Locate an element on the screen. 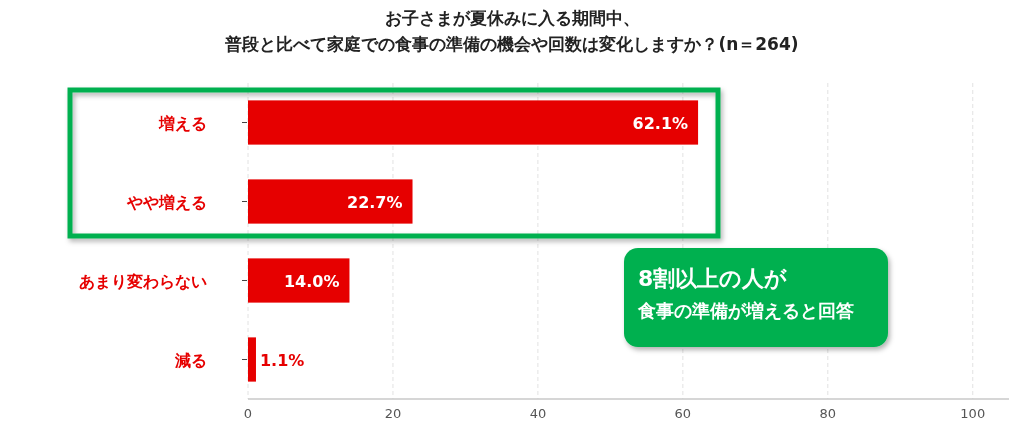 The image size is (1024, 432). chart-title: お子さまが夏休みに入る期間中、 is located at coordinates (512, 18).